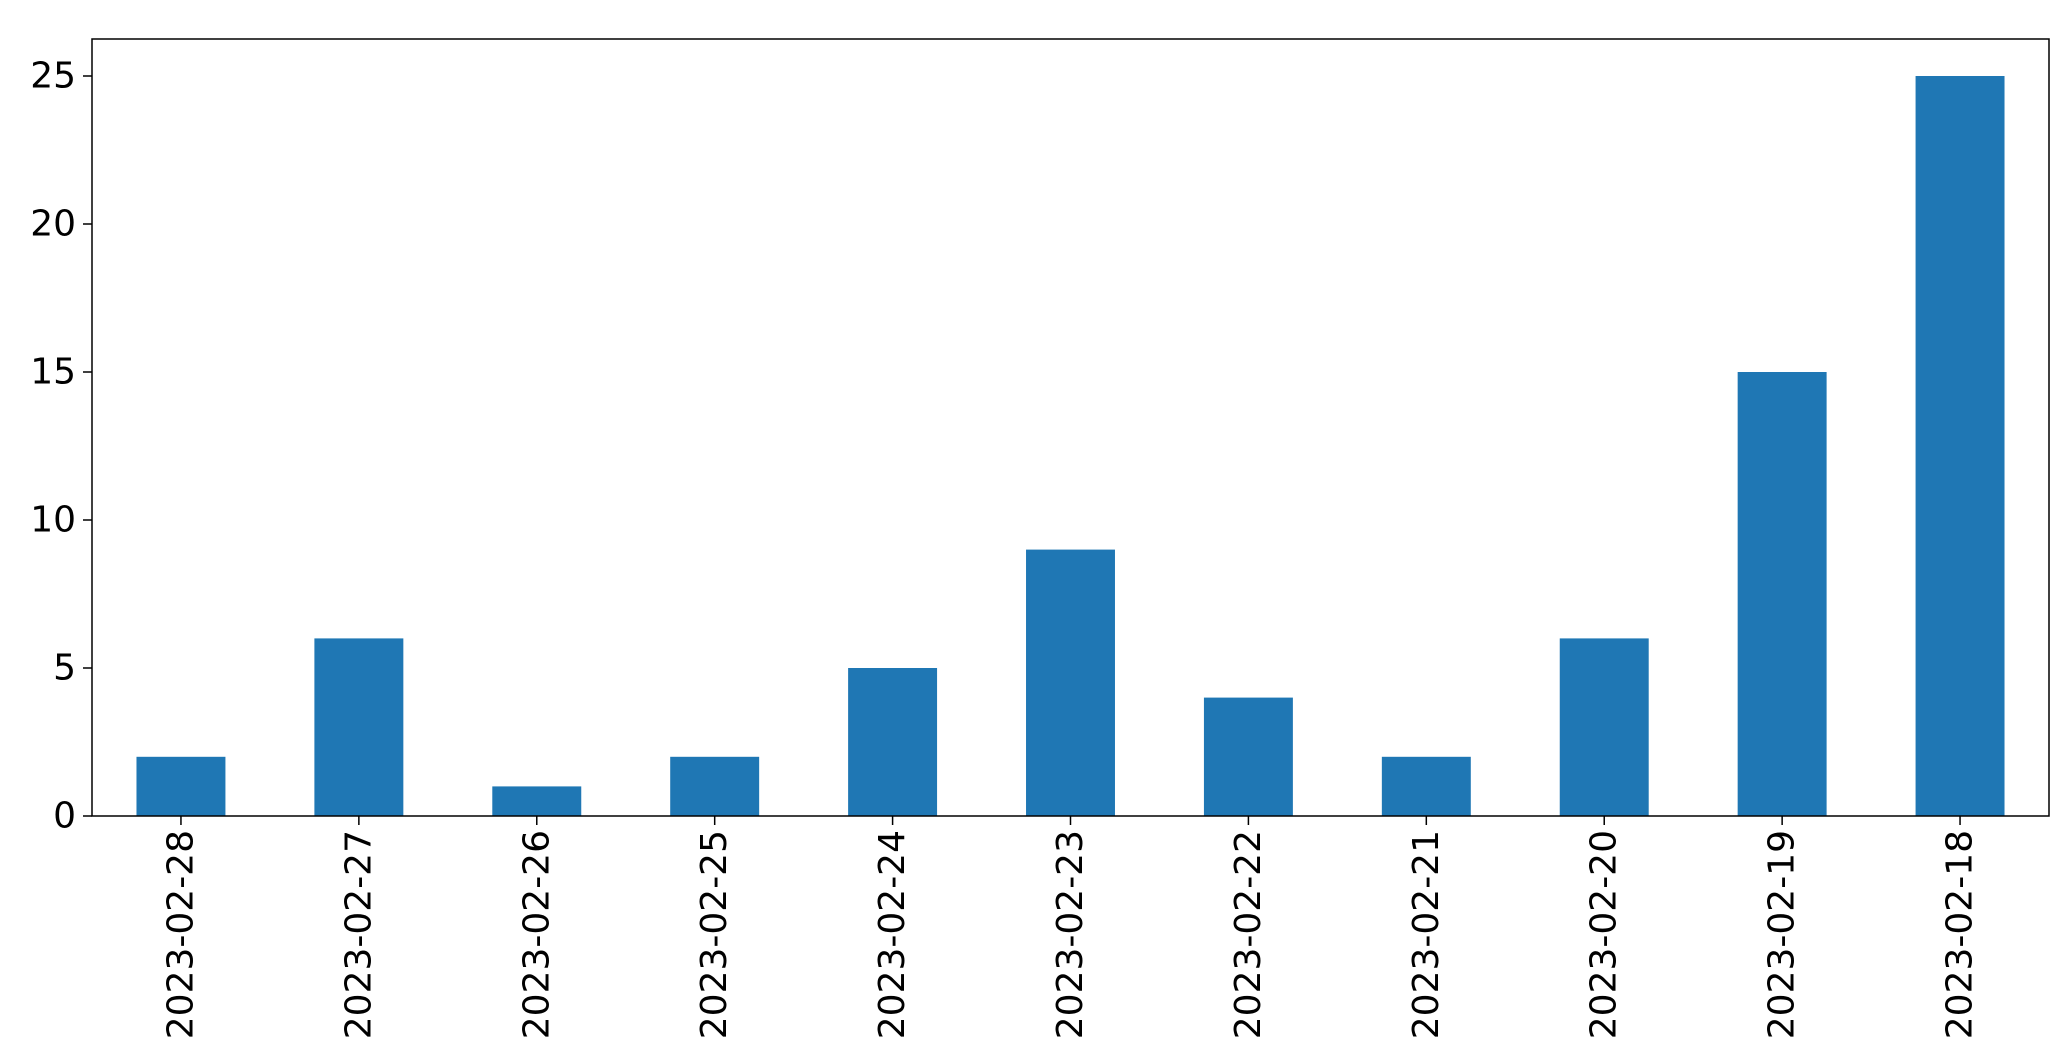 The image size is (2071, 1061). What do you see at coordinates (53, 224) in the screenshot?
I see `y-tick-label: 20` at bounding box center [53, 224].